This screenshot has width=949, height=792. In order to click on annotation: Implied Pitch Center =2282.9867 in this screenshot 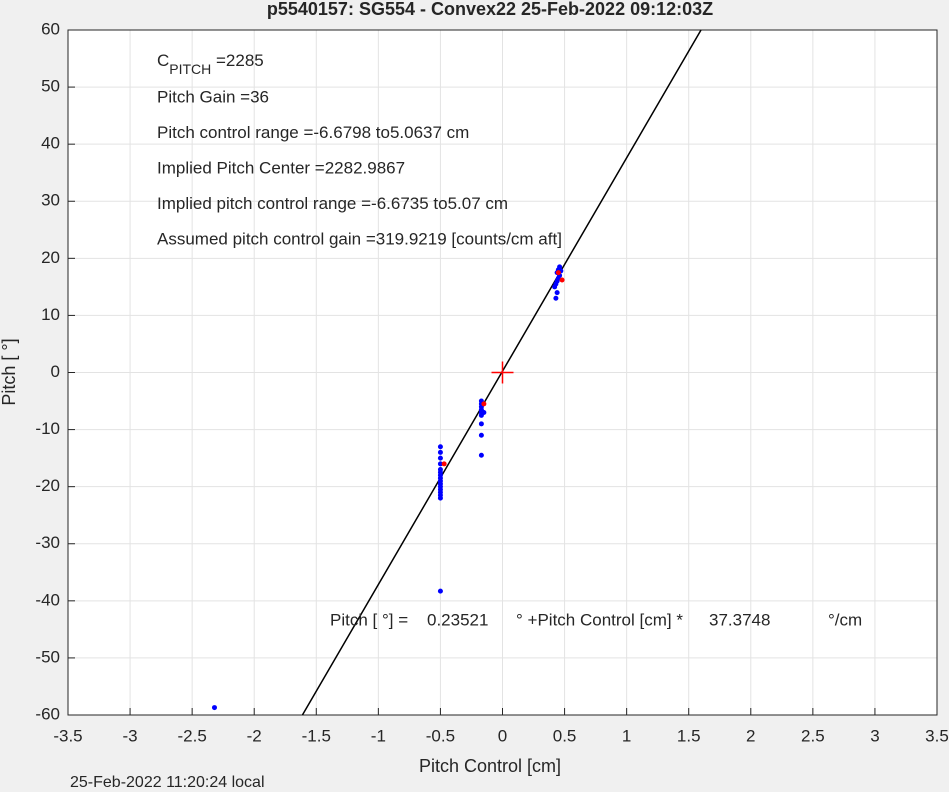, I will do `click(281, 167)`.